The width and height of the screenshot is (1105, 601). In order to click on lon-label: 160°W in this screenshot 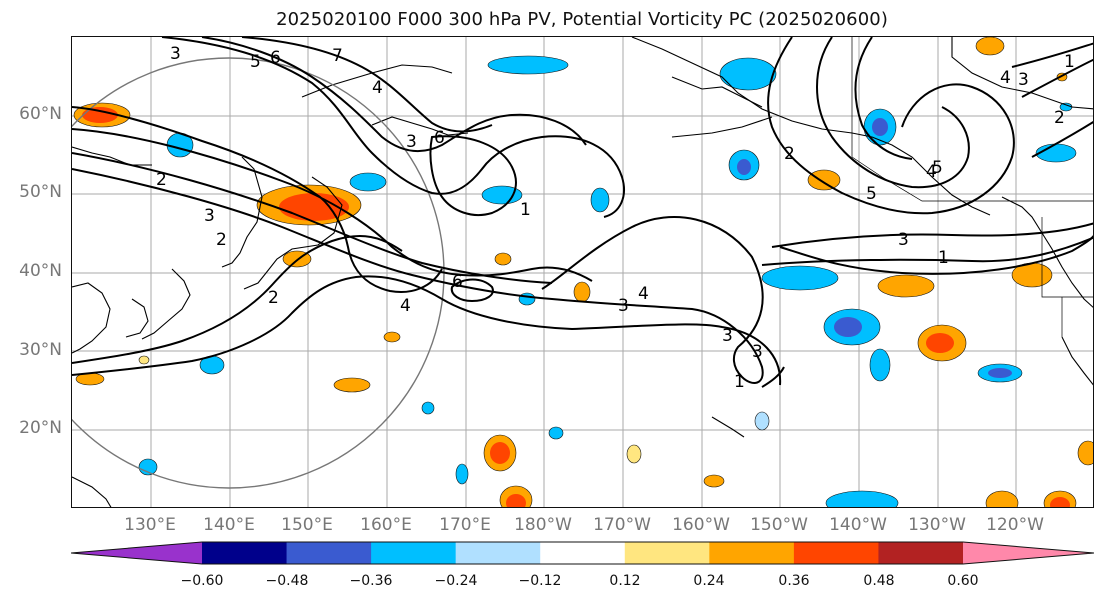, I will do `click(701, 525)`.